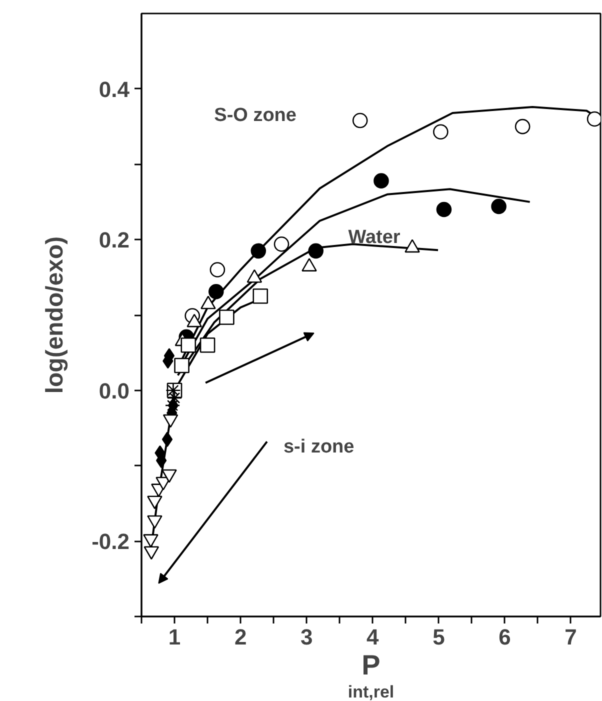  What do you see at coordinates (318, 447) in the screenshot?
I see `annotation: s-i zone` at bounding box center [318, 447].